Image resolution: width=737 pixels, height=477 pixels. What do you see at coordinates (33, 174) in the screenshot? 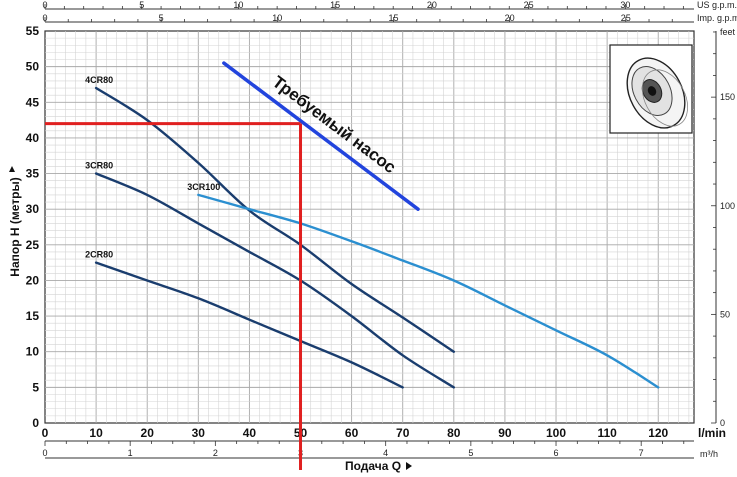
I see `y-tick-label: 35` at bounding box center [33, 174].